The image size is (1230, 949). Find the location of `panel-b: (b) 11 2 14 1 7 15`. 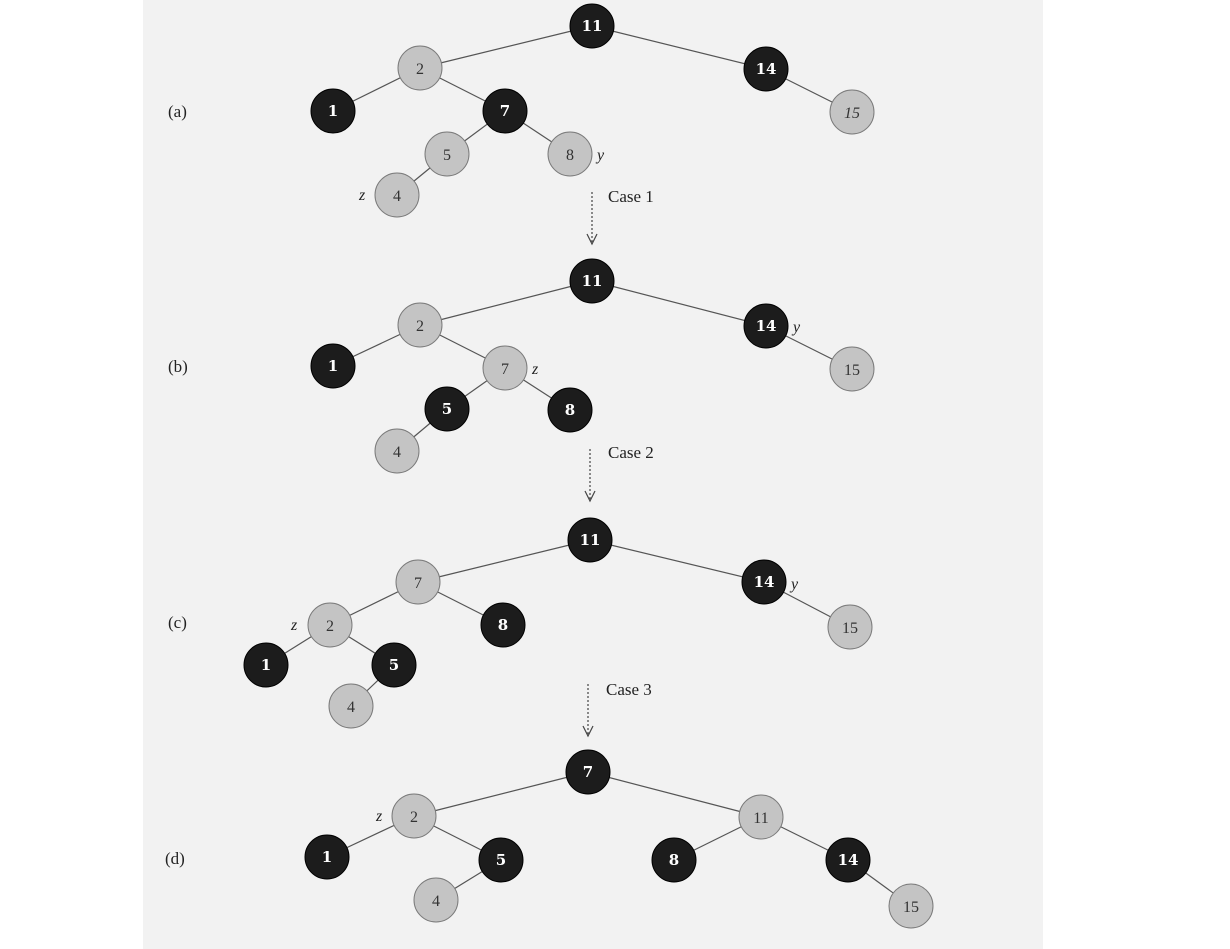

panel-b: (b) 11 2 14 1 7 15 is located at coordinates (521, 366).